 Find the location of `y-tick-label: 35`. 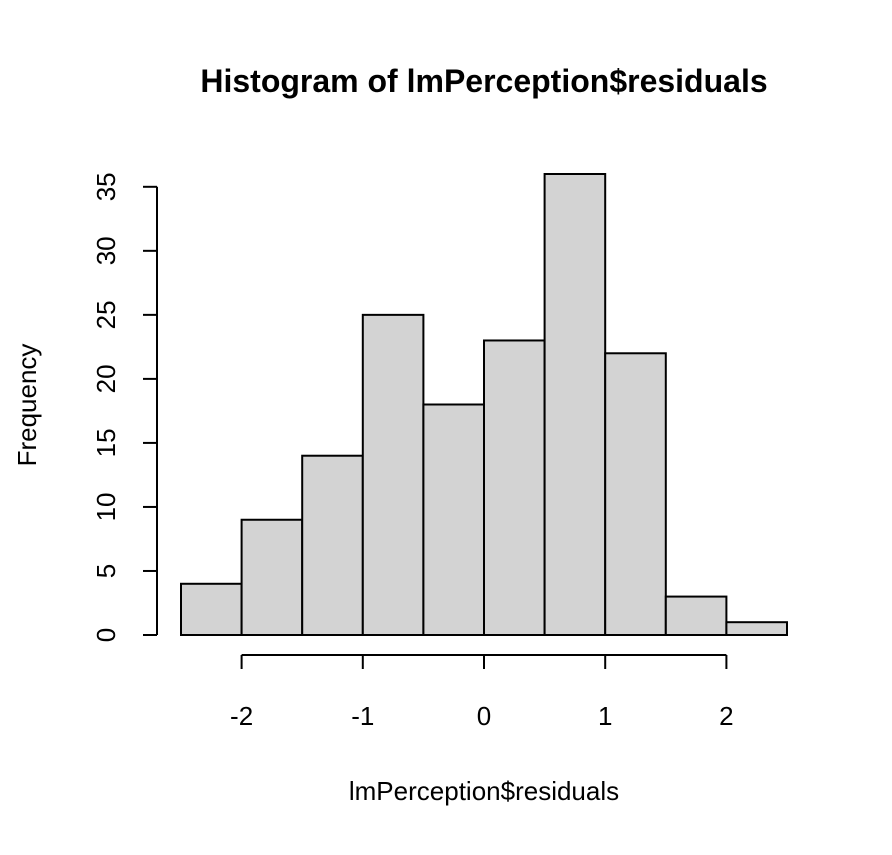

y-tick-label: 35 is located at coordinates (106, 186).